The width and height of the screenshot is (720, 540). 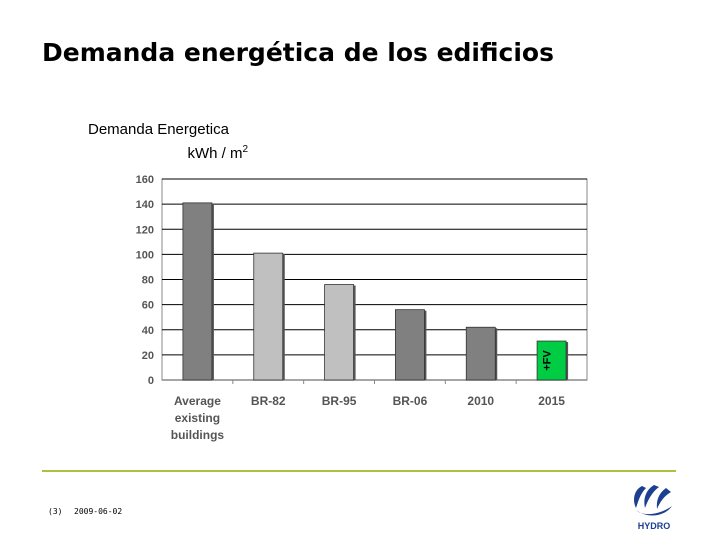 I want to click on y-tick-label: 100, so click(x=145, y=255).